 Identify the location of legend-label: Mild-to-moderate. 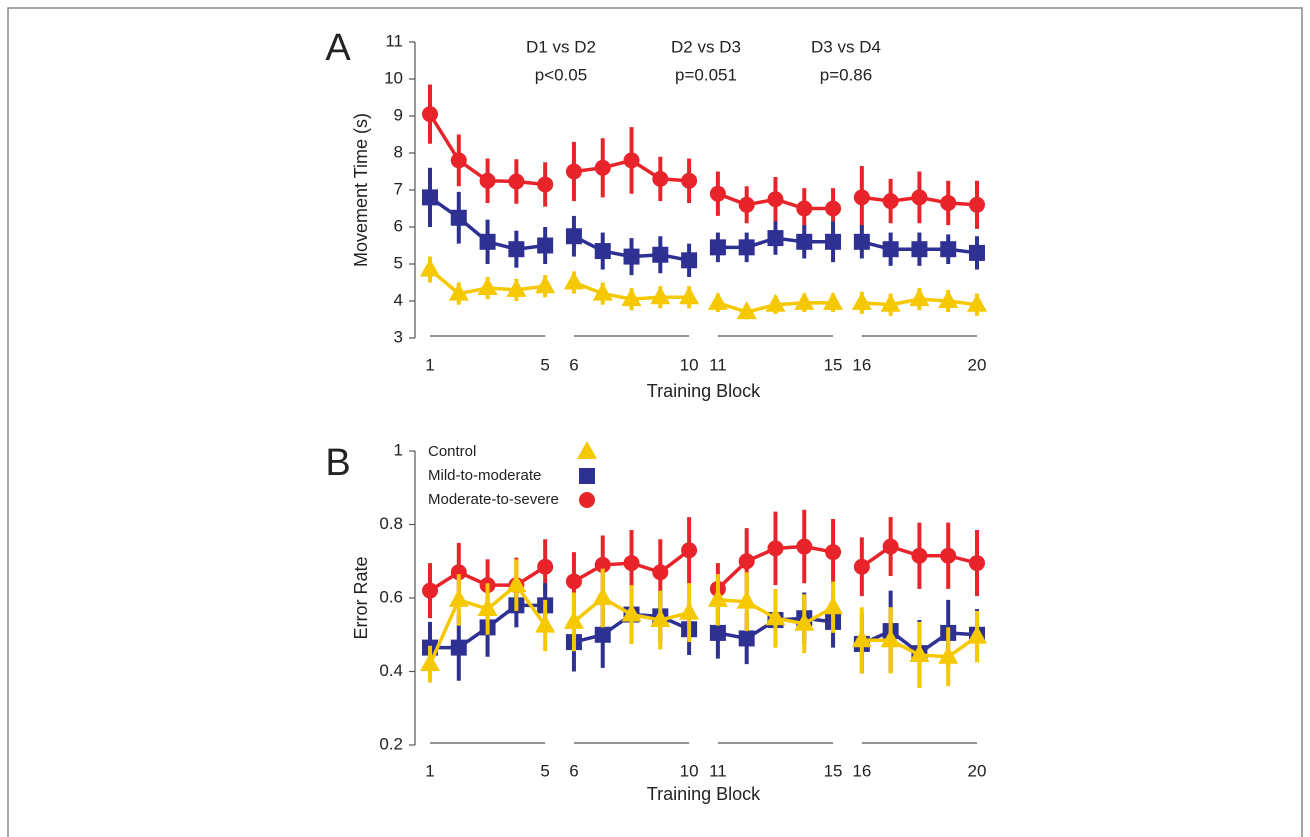
(484, 475).